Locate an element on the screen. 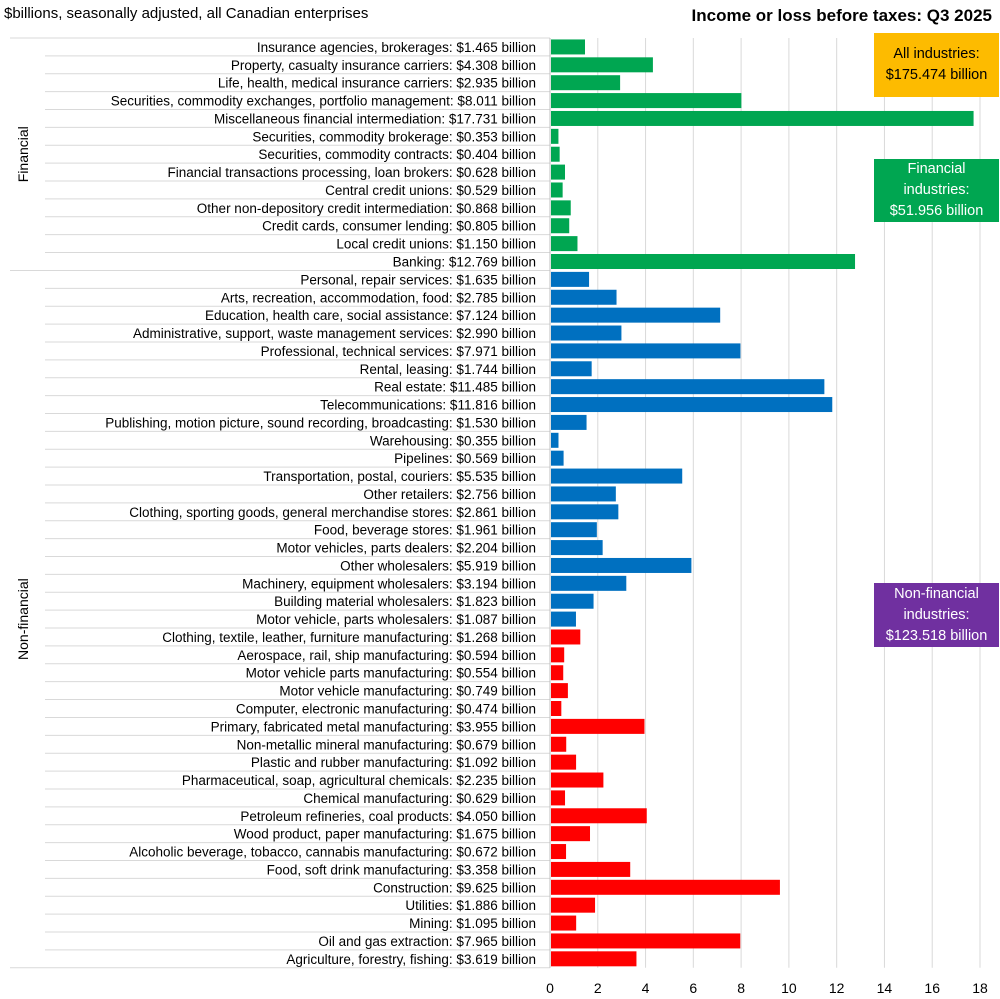  category-label: Real estate: $11.485 billion is located at coordinates (455, 387).